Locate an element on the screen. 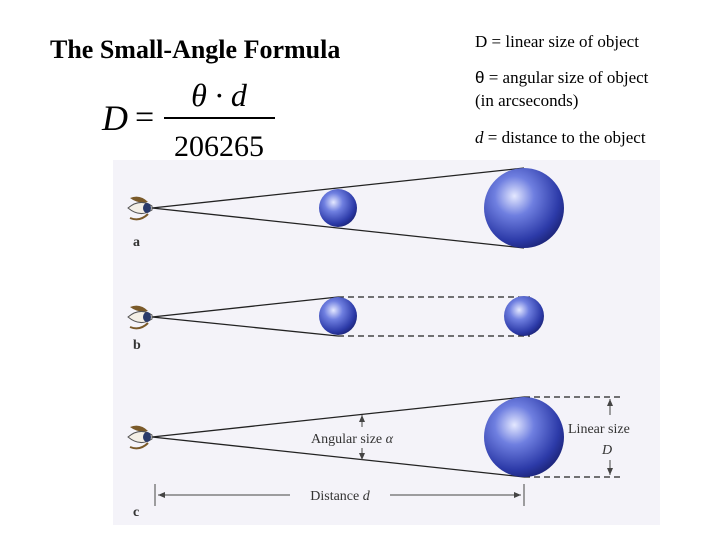 This screenshot has width=720, height=540. panel-label: c is located at coordinates (136, 512).